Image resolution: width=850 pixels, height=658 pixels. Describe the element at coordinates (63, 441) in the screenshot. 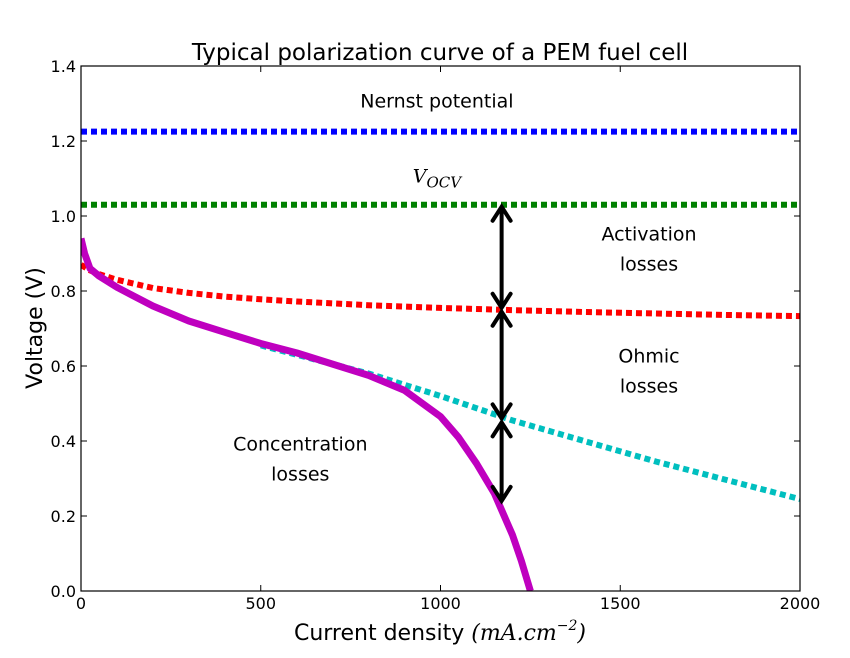

I see `y-tick-label: 0.4` at that location.